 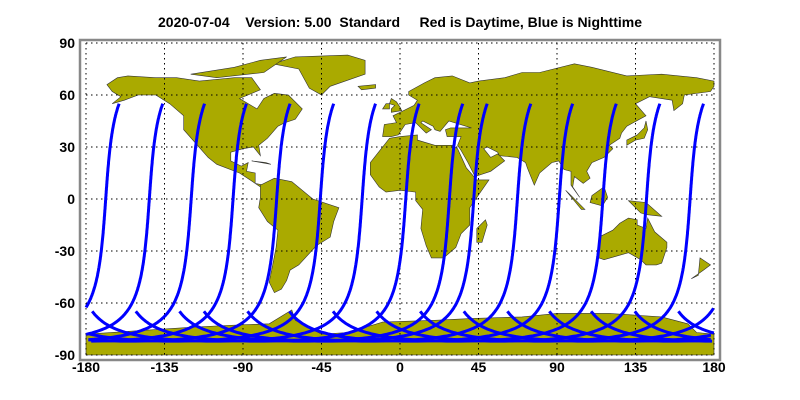 What do you see at coordinates (701, 268) in the screenshot?
I see `land-new-zealand` at bounding box center [701, 268].